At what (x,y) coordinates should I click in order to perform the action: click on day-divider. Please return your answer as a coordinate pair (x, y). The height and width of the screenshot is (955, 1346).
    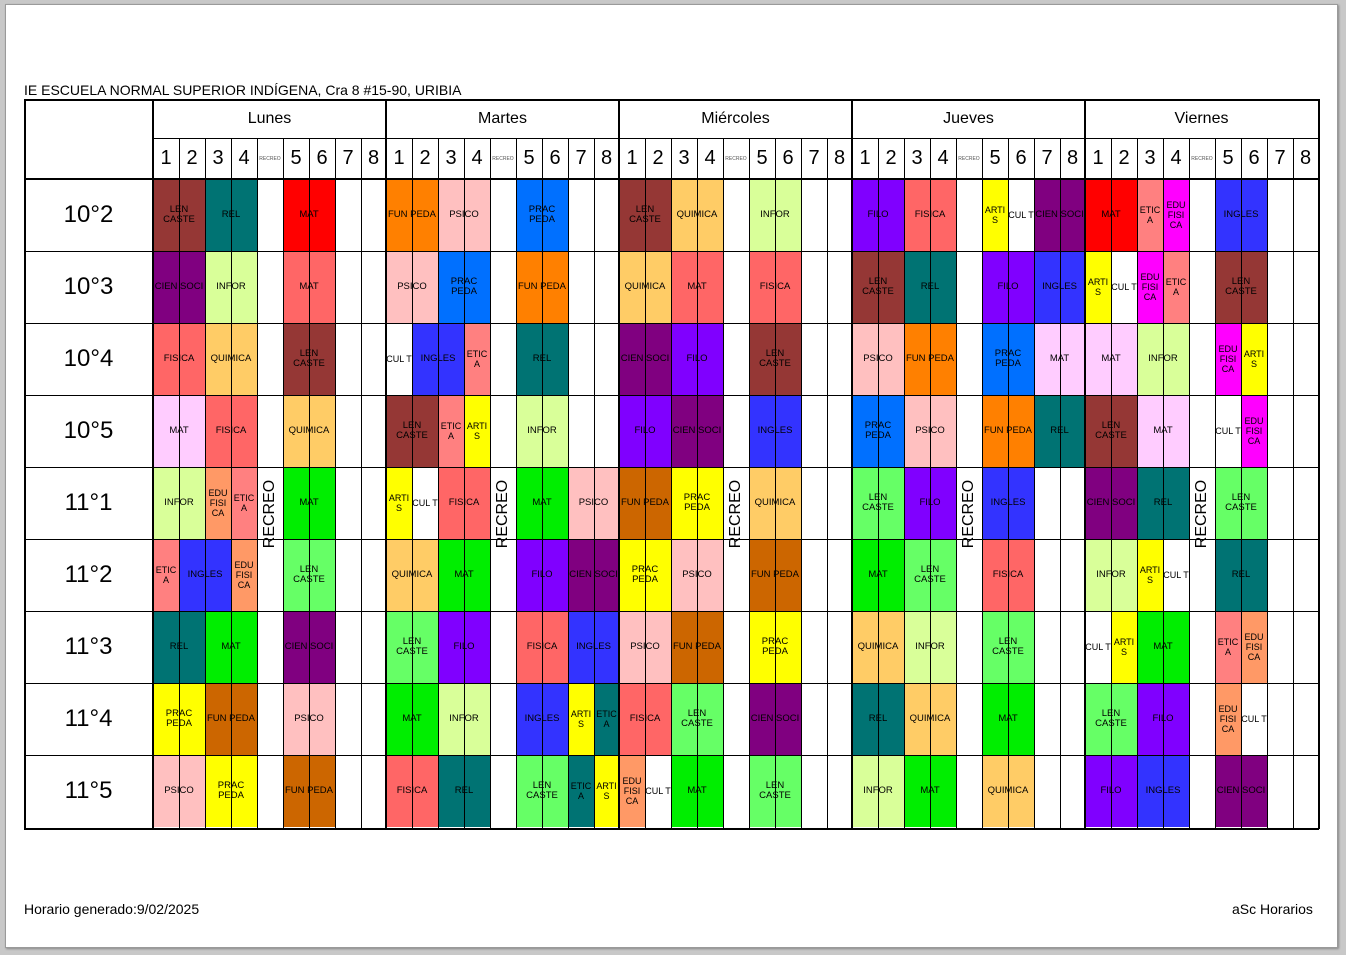
    Looking at the image, I should click on (386, 463).